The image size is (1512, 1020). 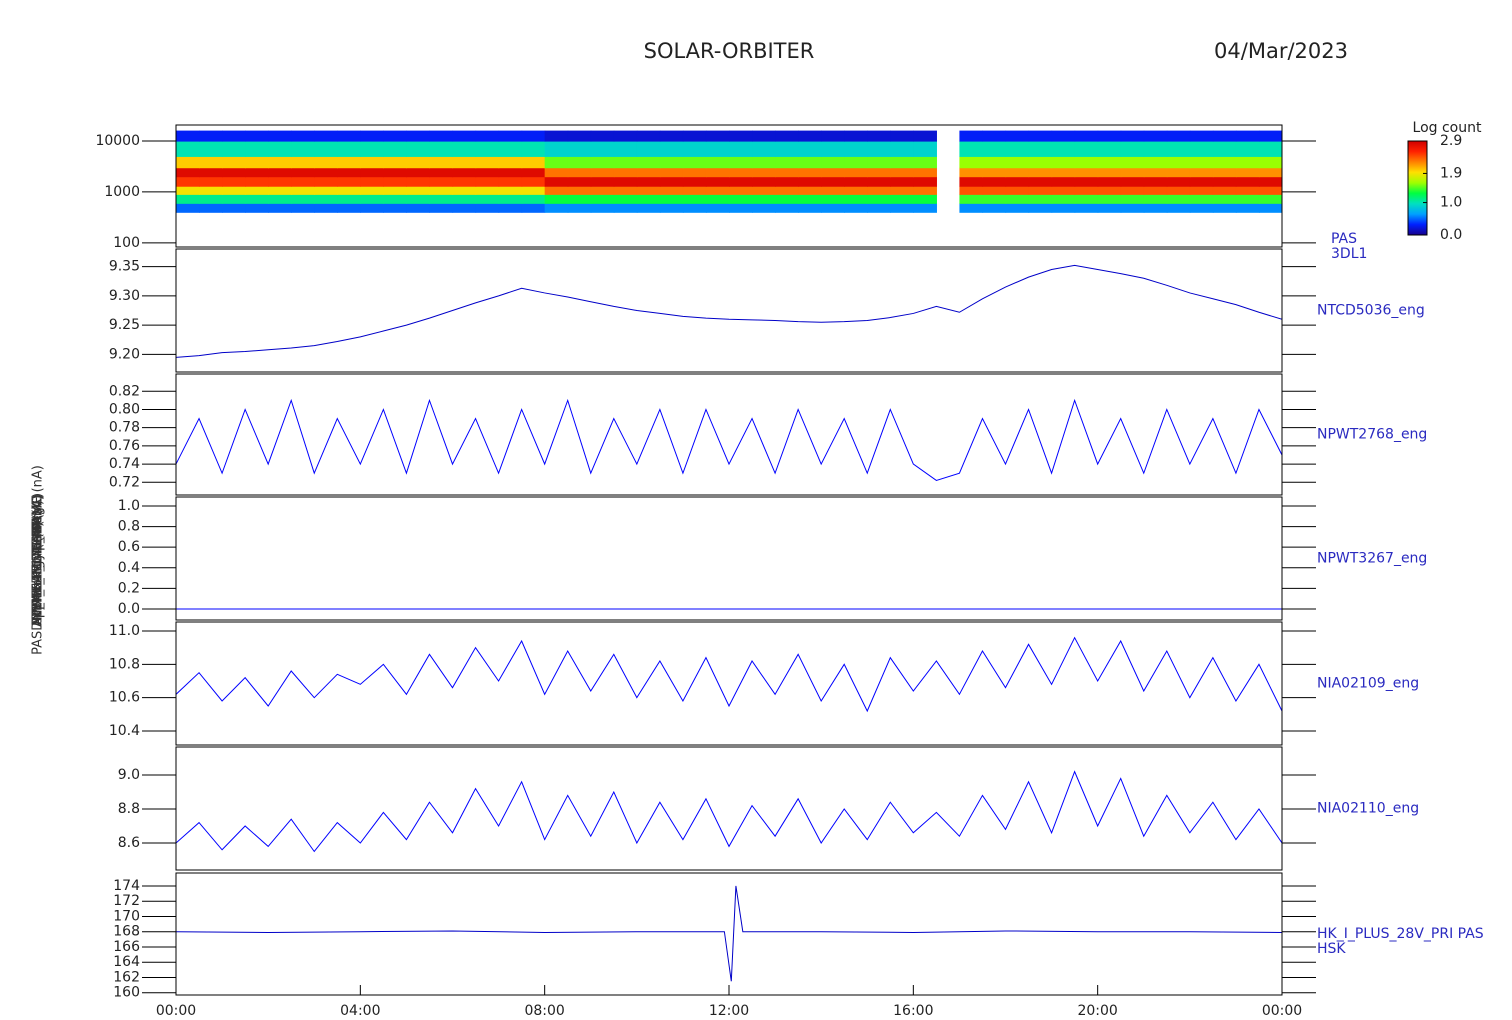 I want to click on colorbar-tick-label: 1.9, so click(x=1451, y=173).